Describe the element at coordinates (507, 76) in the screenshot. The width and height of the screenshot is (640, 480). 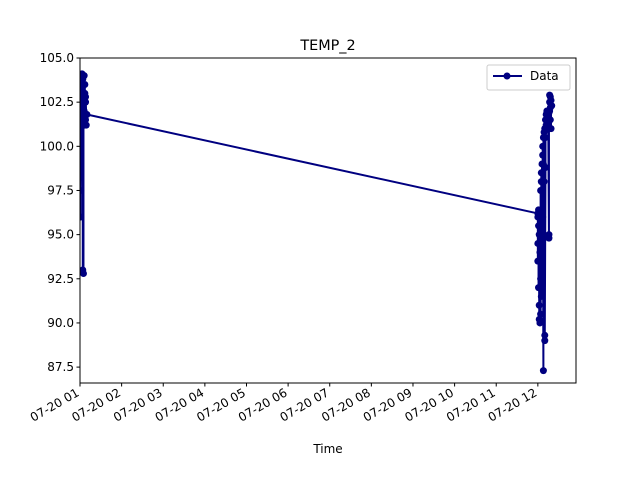
I see `legend-marker-swatch` at that location.